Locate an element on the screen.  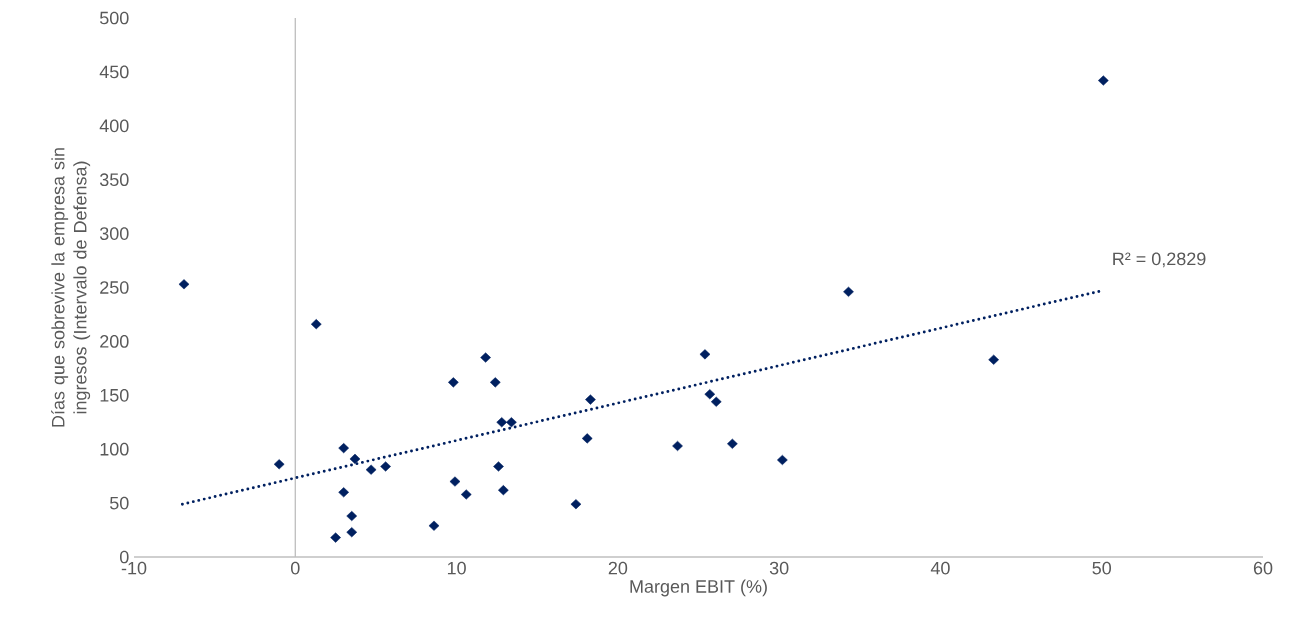
x-tick-label: 60 is located at coordinates (1263, 568).